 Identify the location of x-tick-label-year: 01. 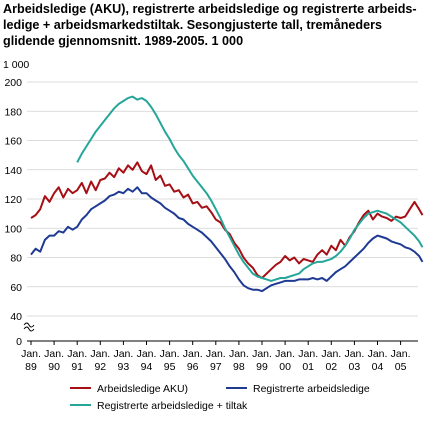
(308, 367).